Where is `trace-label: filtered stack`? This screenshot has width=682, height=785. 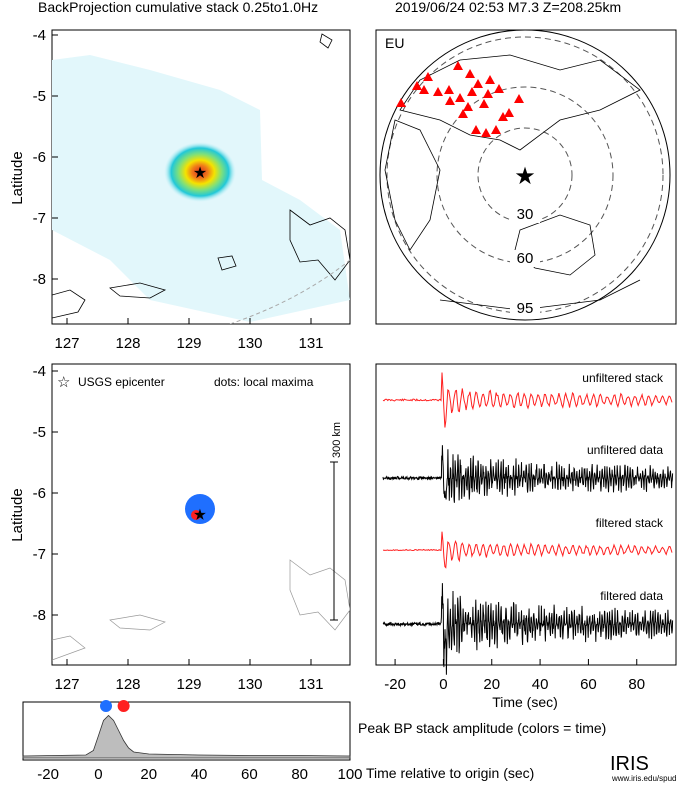 trace-label: filtered stack is located at coordinates (630, 523).